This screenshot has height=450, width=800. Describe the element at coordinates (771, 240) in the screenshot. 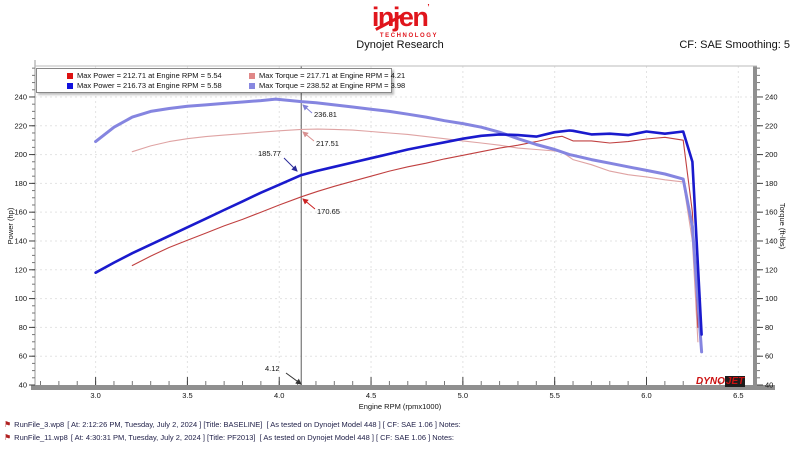

I see `y-tick-label-right: 140` at that location.